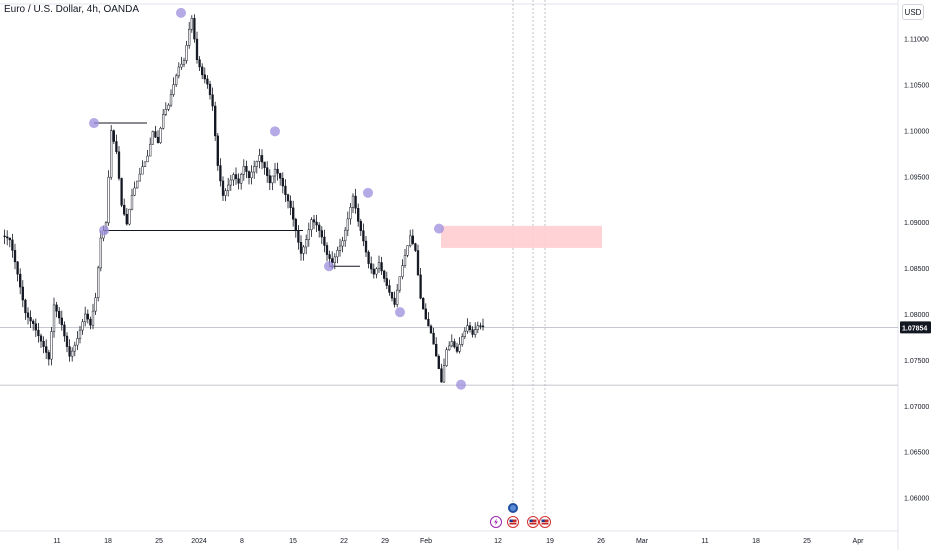 The height and width of the screenshot is (555, 932). Describe the element at coordinates (915, 327) in the screenshot. I see `current-price-badge` at that location.